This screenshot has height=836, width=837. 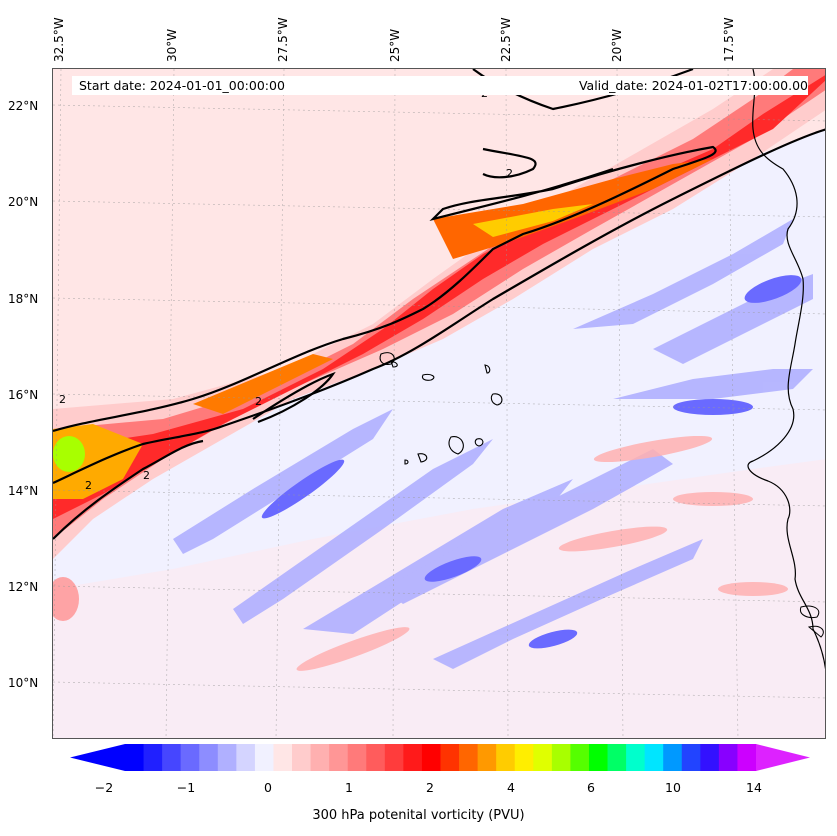 What do you see at coordinates (441, 408) in the screenshot?
I see `cape-verde-islands` at bounding box center [441, 408].